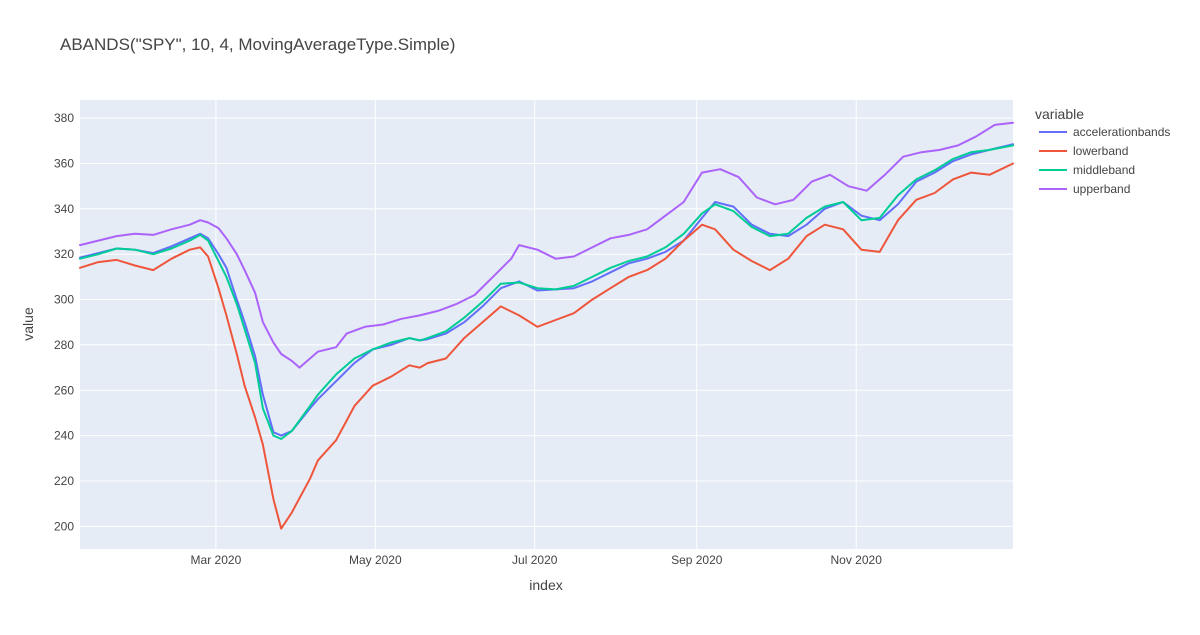  I want to click on y-tick-label: 380, so click(64, 118).